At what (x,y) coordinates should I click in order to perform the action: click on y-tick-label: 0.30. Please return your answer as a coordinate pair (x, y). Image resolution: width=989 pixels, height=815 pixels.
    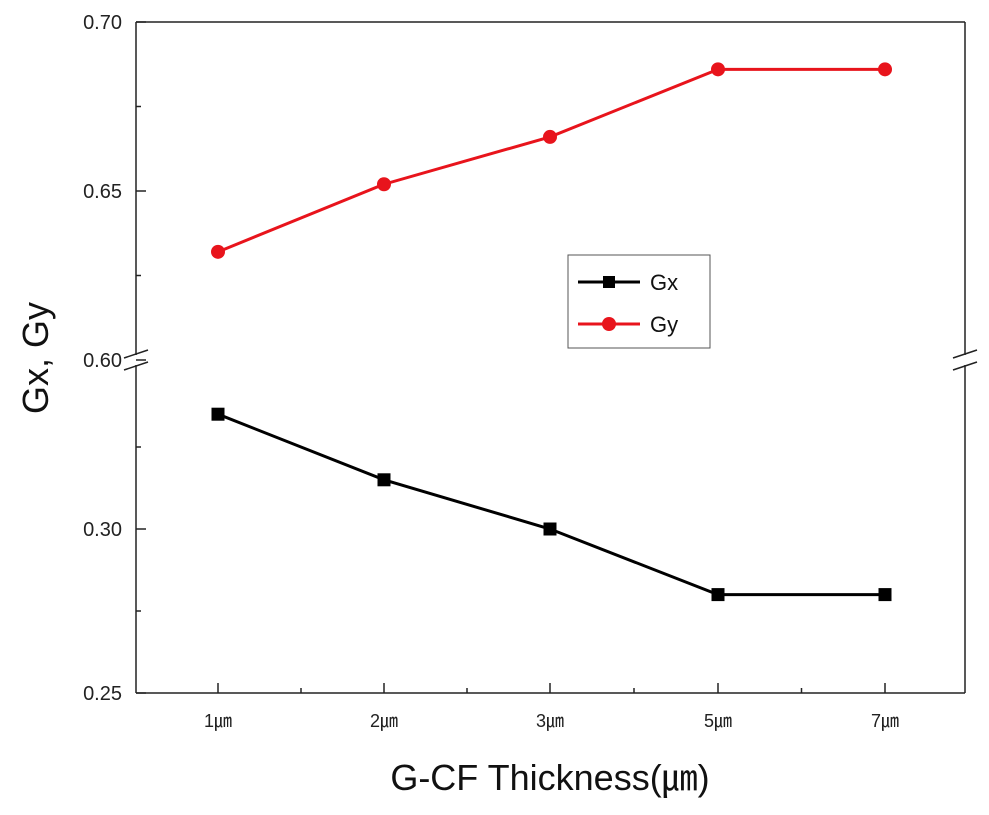
    Looking at the image, I should click on (102, 530).